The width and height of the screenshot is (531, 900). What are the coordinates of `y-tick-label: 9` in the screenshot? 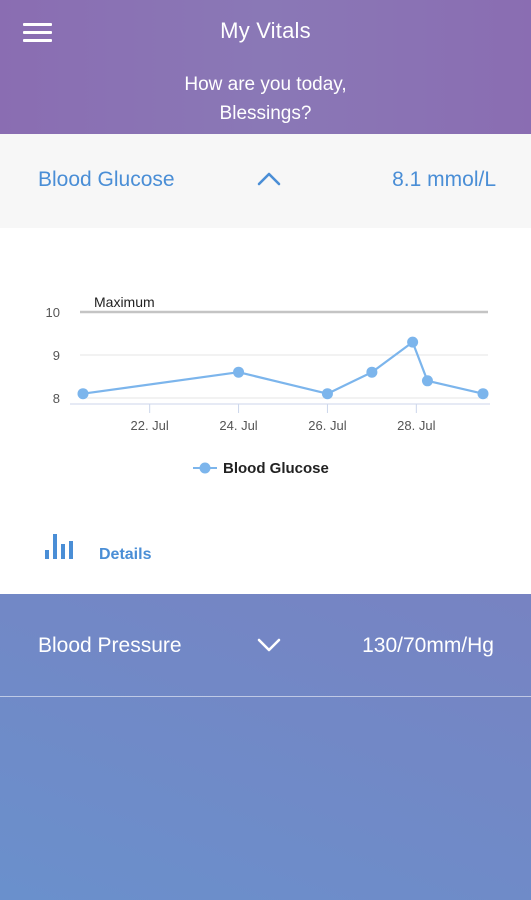 It's located at (56, 355).